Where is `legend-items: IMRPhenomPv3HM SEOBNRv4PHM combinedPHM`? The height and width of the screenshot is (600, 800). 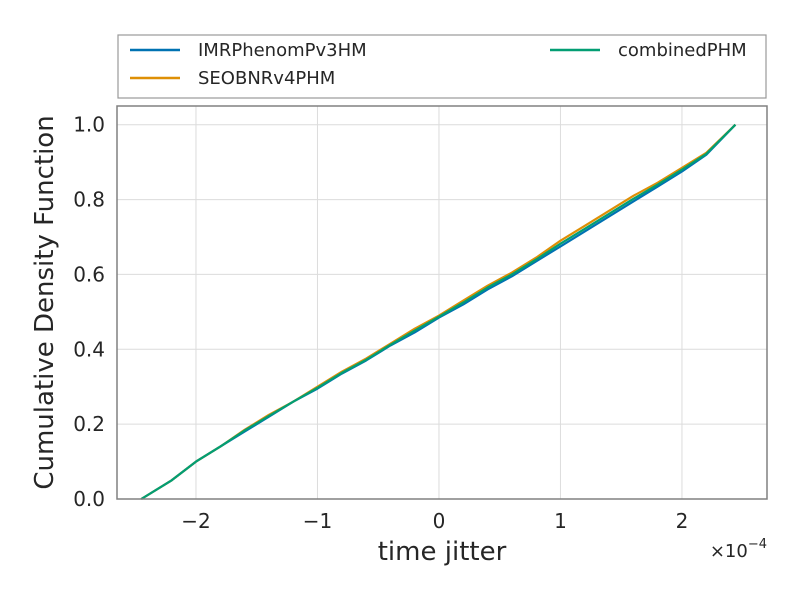 legend-items: IMRPhenomPv3HM SEOBNRv4PHM combinedPHM is located at coordinates (438, 64).